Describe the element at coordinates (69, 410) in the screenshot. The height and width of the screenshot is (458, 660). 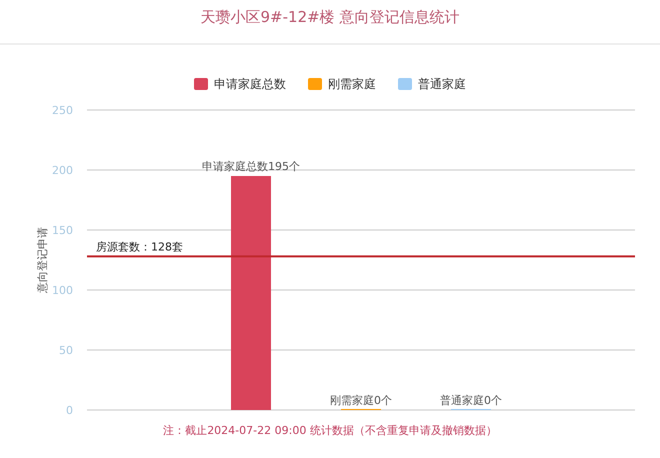
I see `y-tick-label: 0` at that location.